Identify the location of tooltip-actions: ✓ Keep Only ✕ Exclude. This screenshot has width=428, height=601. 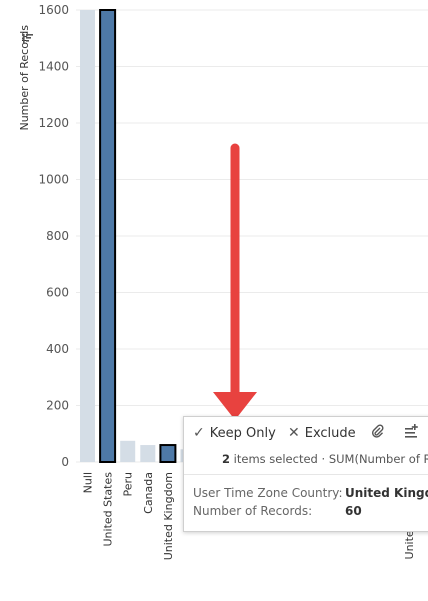
(306, 433).